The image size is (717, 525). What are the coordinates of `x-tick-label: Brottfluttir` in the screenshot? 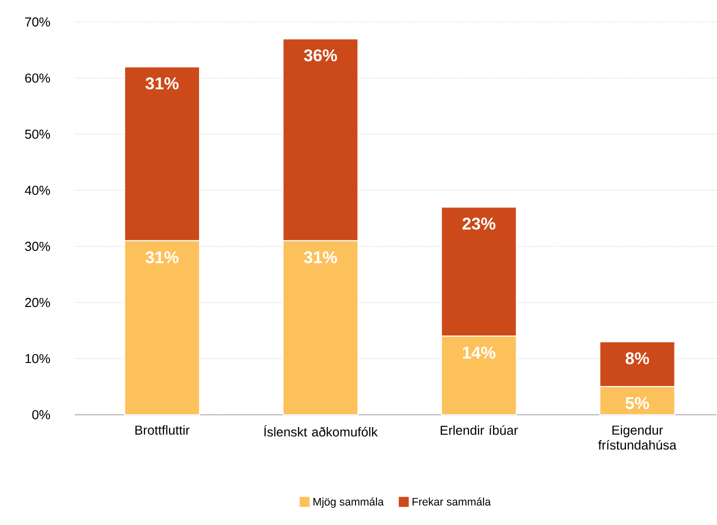 It's located at (162, 430).